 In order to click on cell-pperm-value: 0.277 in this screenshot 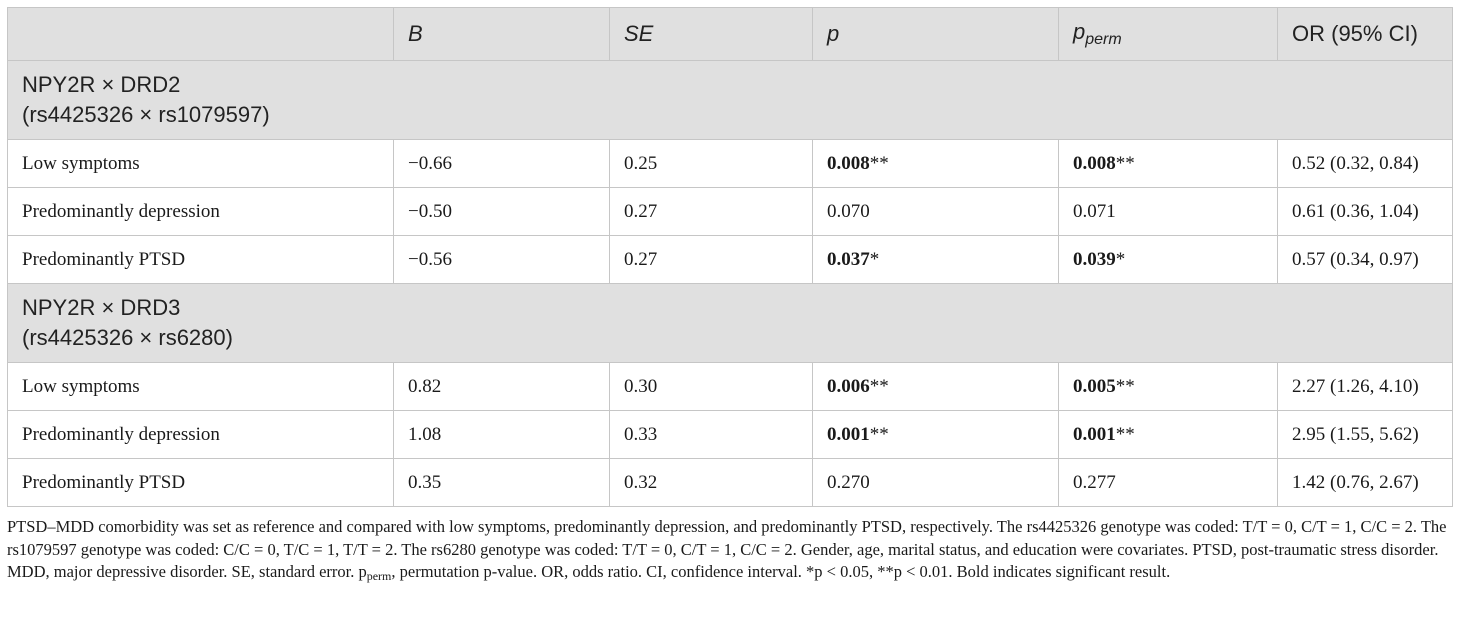, I will do `click(1094, 482)`.